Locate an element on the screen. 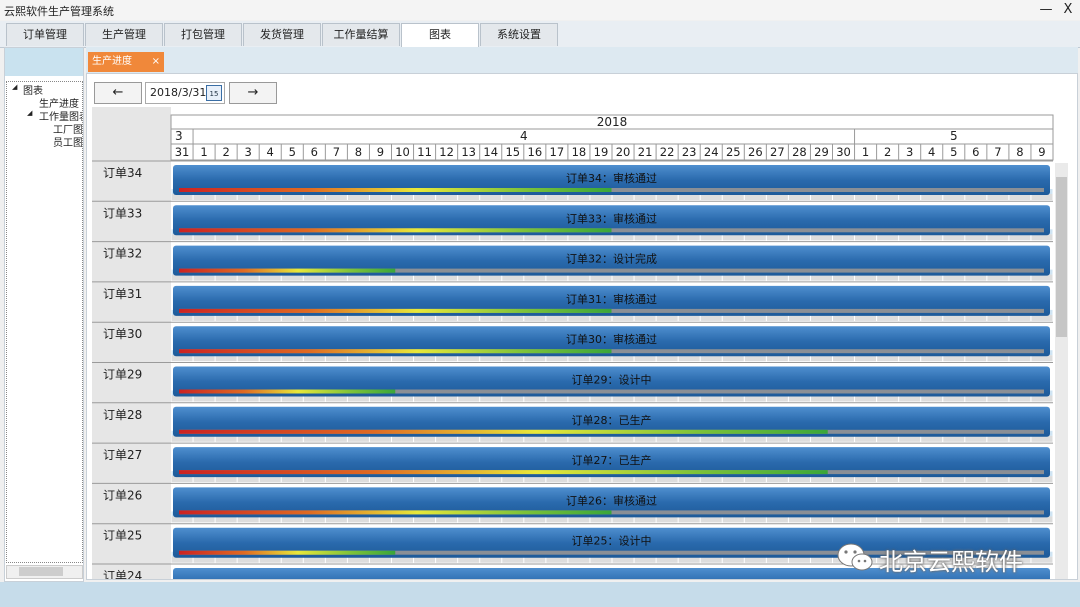 The width and height of the screenshot is (1080, 607). doc-tab-close-icon: × is located at coordinates (155, 61).